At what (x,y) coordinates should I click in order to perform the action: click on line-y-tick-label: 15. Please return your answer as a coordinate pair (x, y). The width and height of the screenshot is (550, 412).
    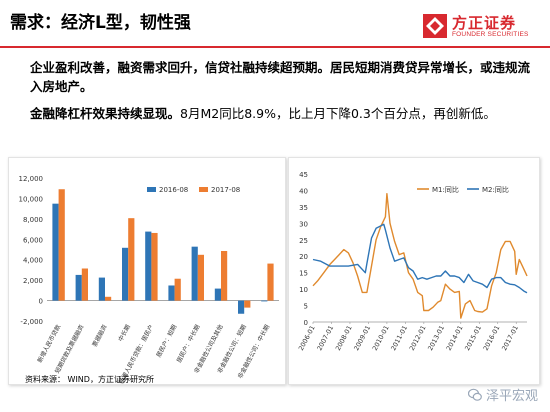
    Looking at the image, I should click on (303, 274).